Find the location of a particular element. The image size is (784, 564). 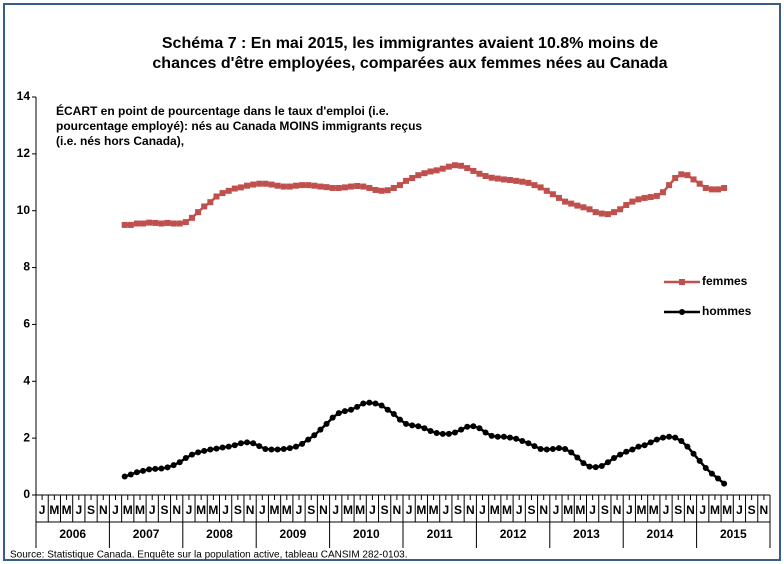

year-label: 2006 is located at coordinates (72, 534).